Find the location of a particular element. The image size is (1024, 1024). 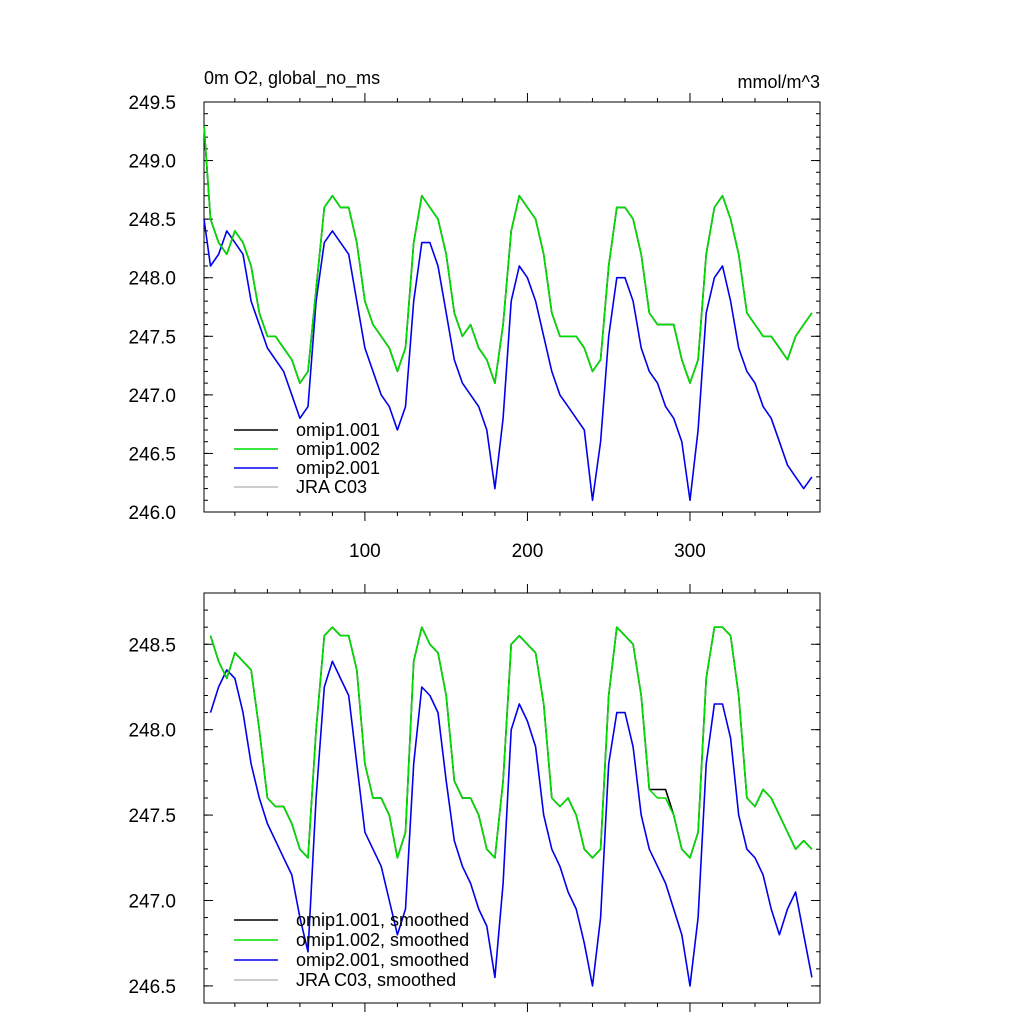

top-ytick-label: 246.0 is located at coordinates (152, 513).